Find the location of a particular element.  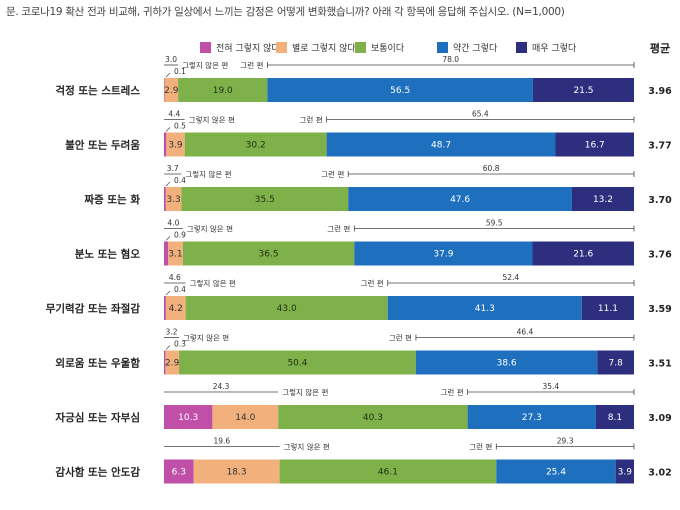

bar-value-label: 2.9 is located at coordinates (172, 364).